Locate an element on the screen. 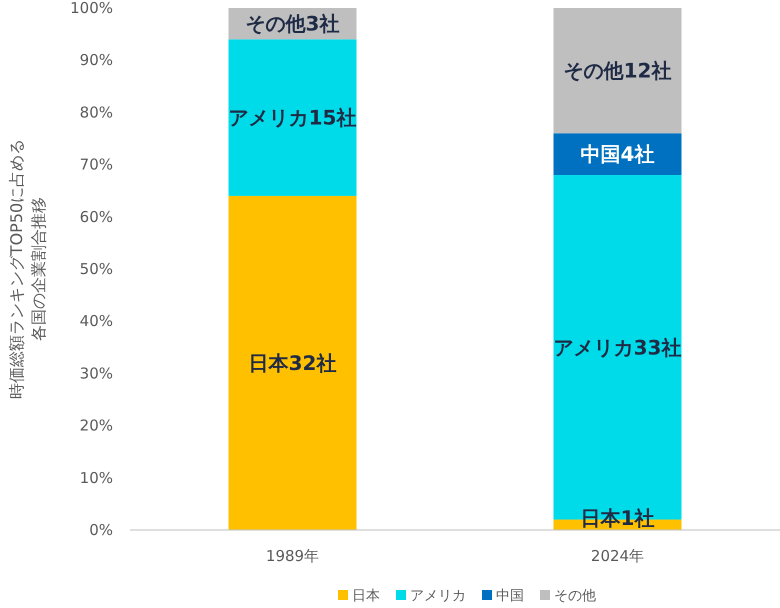  data-label: アメリカ33社 is located at coordinates (618, 347).